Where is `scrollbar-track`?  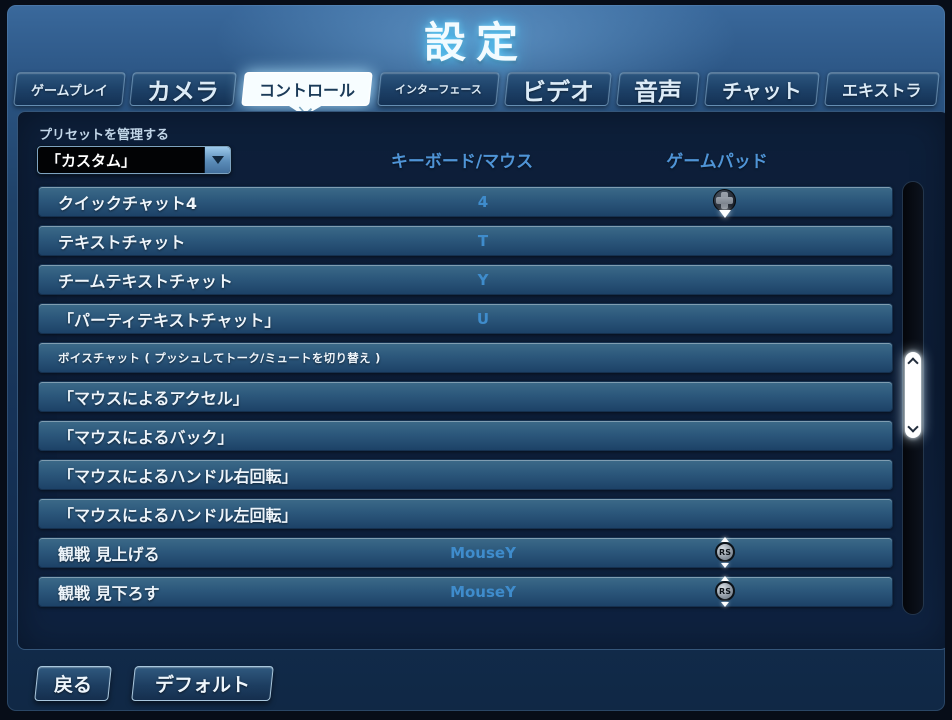 scrollbar-track is located at coordinates (913, 398).